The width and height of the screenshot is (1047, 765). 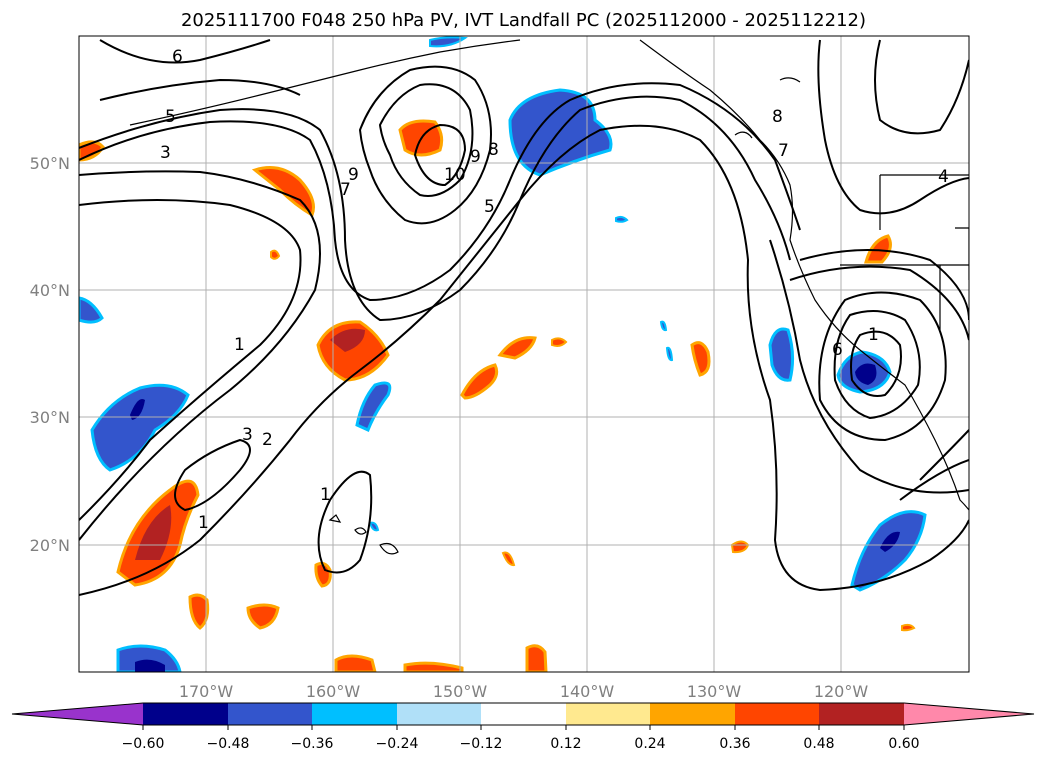 I want to click on colorbar-extend-max, so click(x=969, y=714).